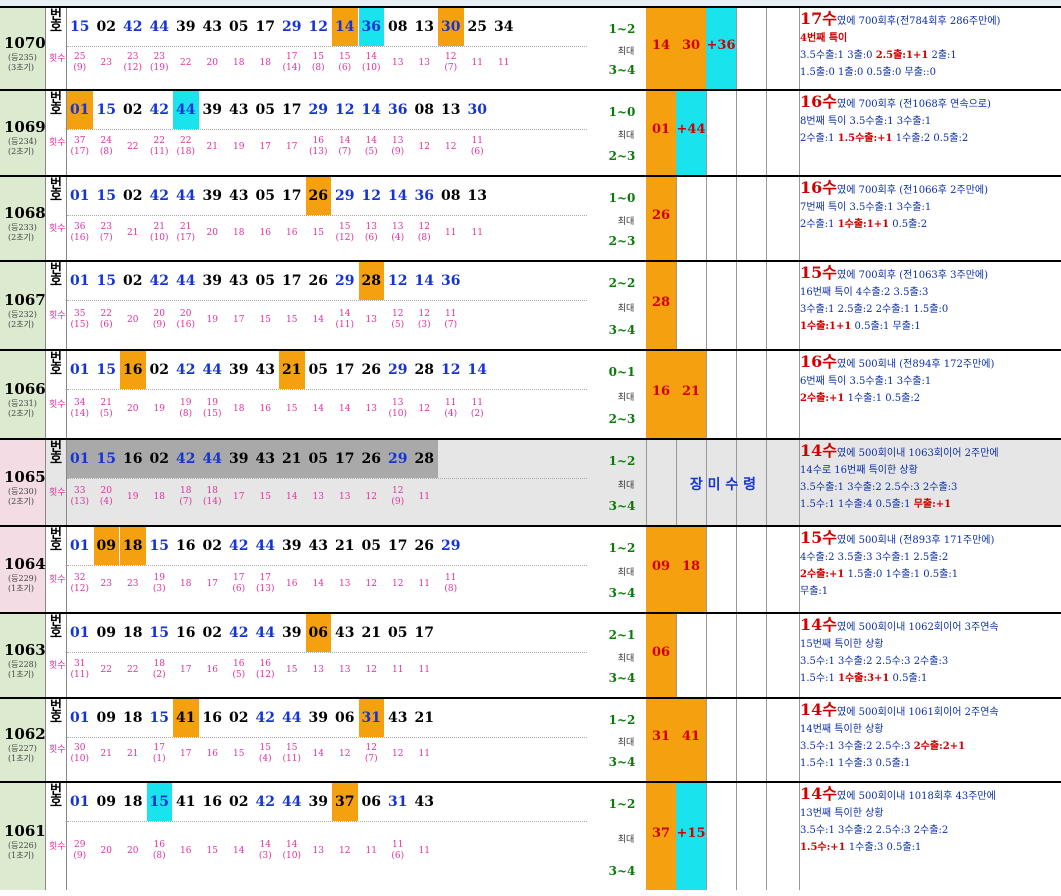  Describe the element at coordinates (902, 55) in the screenshot. I see `note-text: 2.5출:1+1` at that location.